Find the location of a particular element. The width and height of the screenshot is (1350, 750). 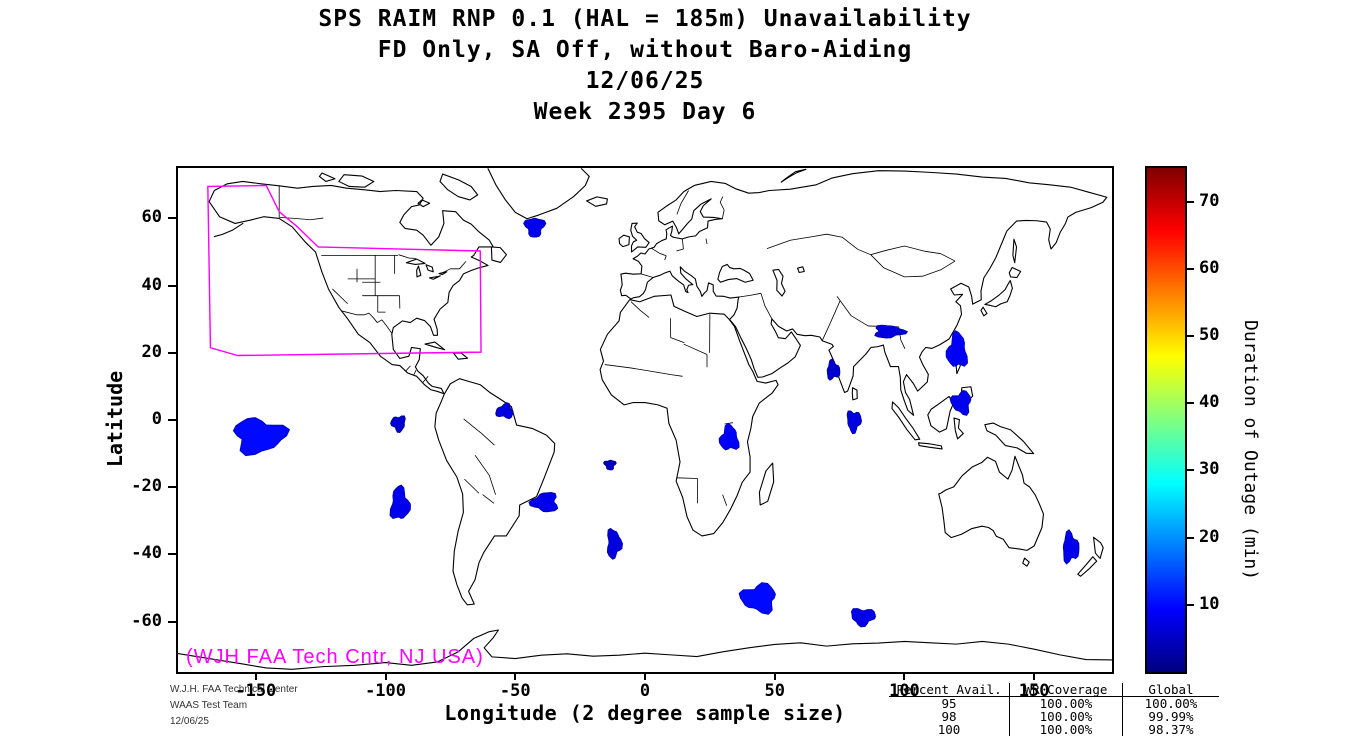

stats-row: 98 100.00% 99.99% is located at coordinates (1054, 716).